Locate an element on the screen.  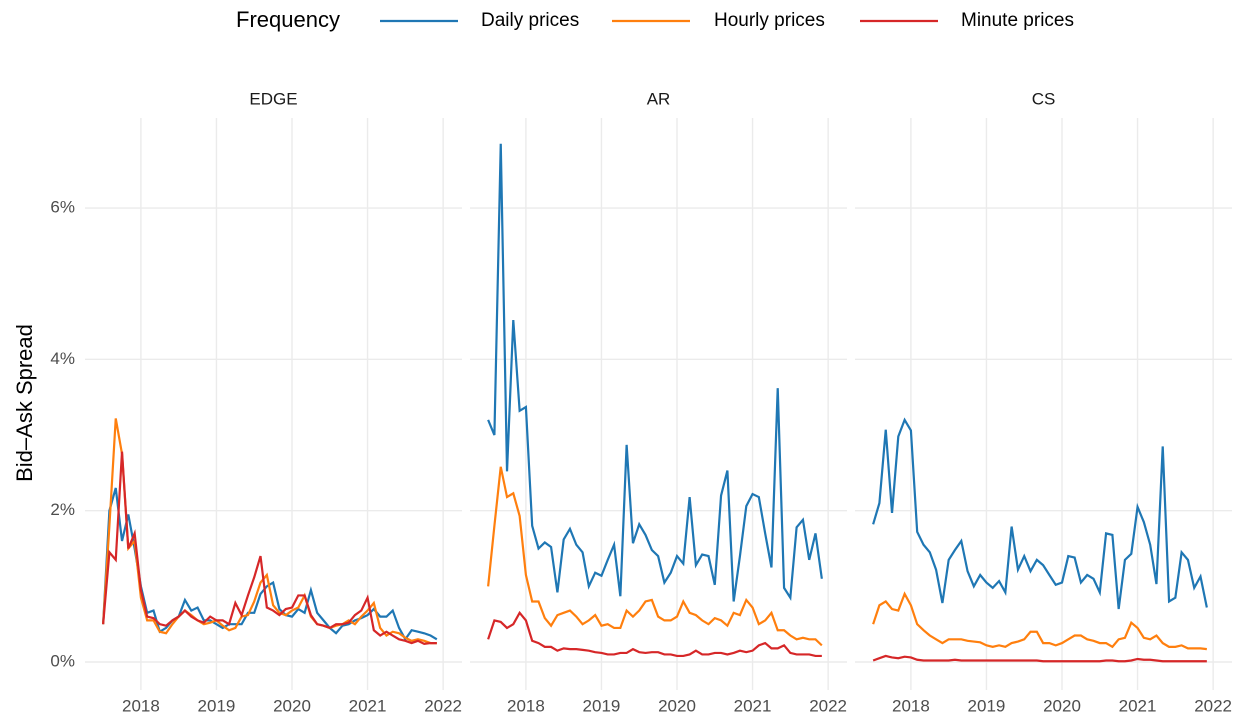
y-tick-label: 0% is located at coordinates (62, 660).